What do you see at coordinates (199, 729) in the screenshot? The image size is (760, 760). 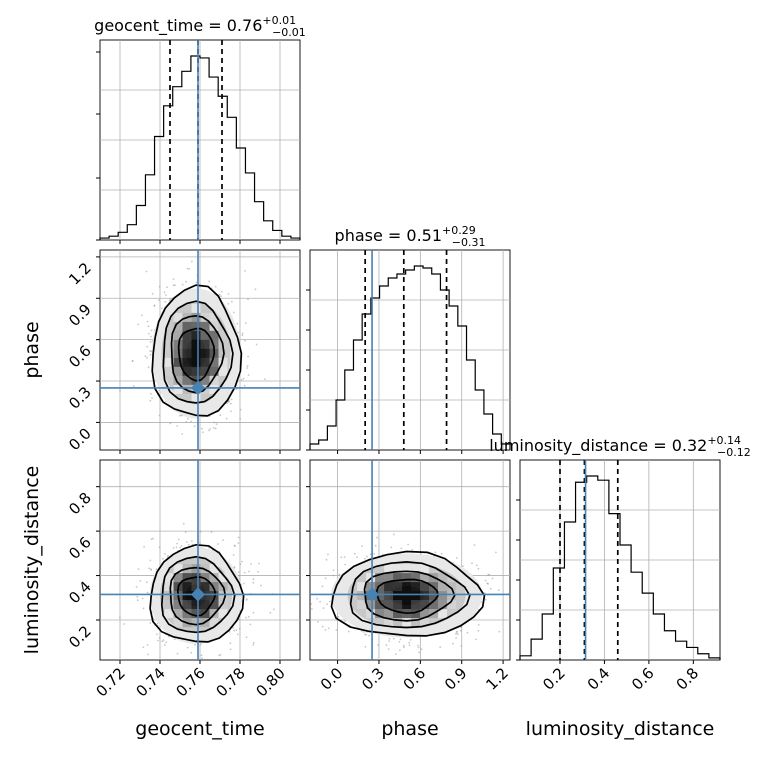 I see `xlabel-geocent-time: geocent_time` at bounding box center [199, 729].